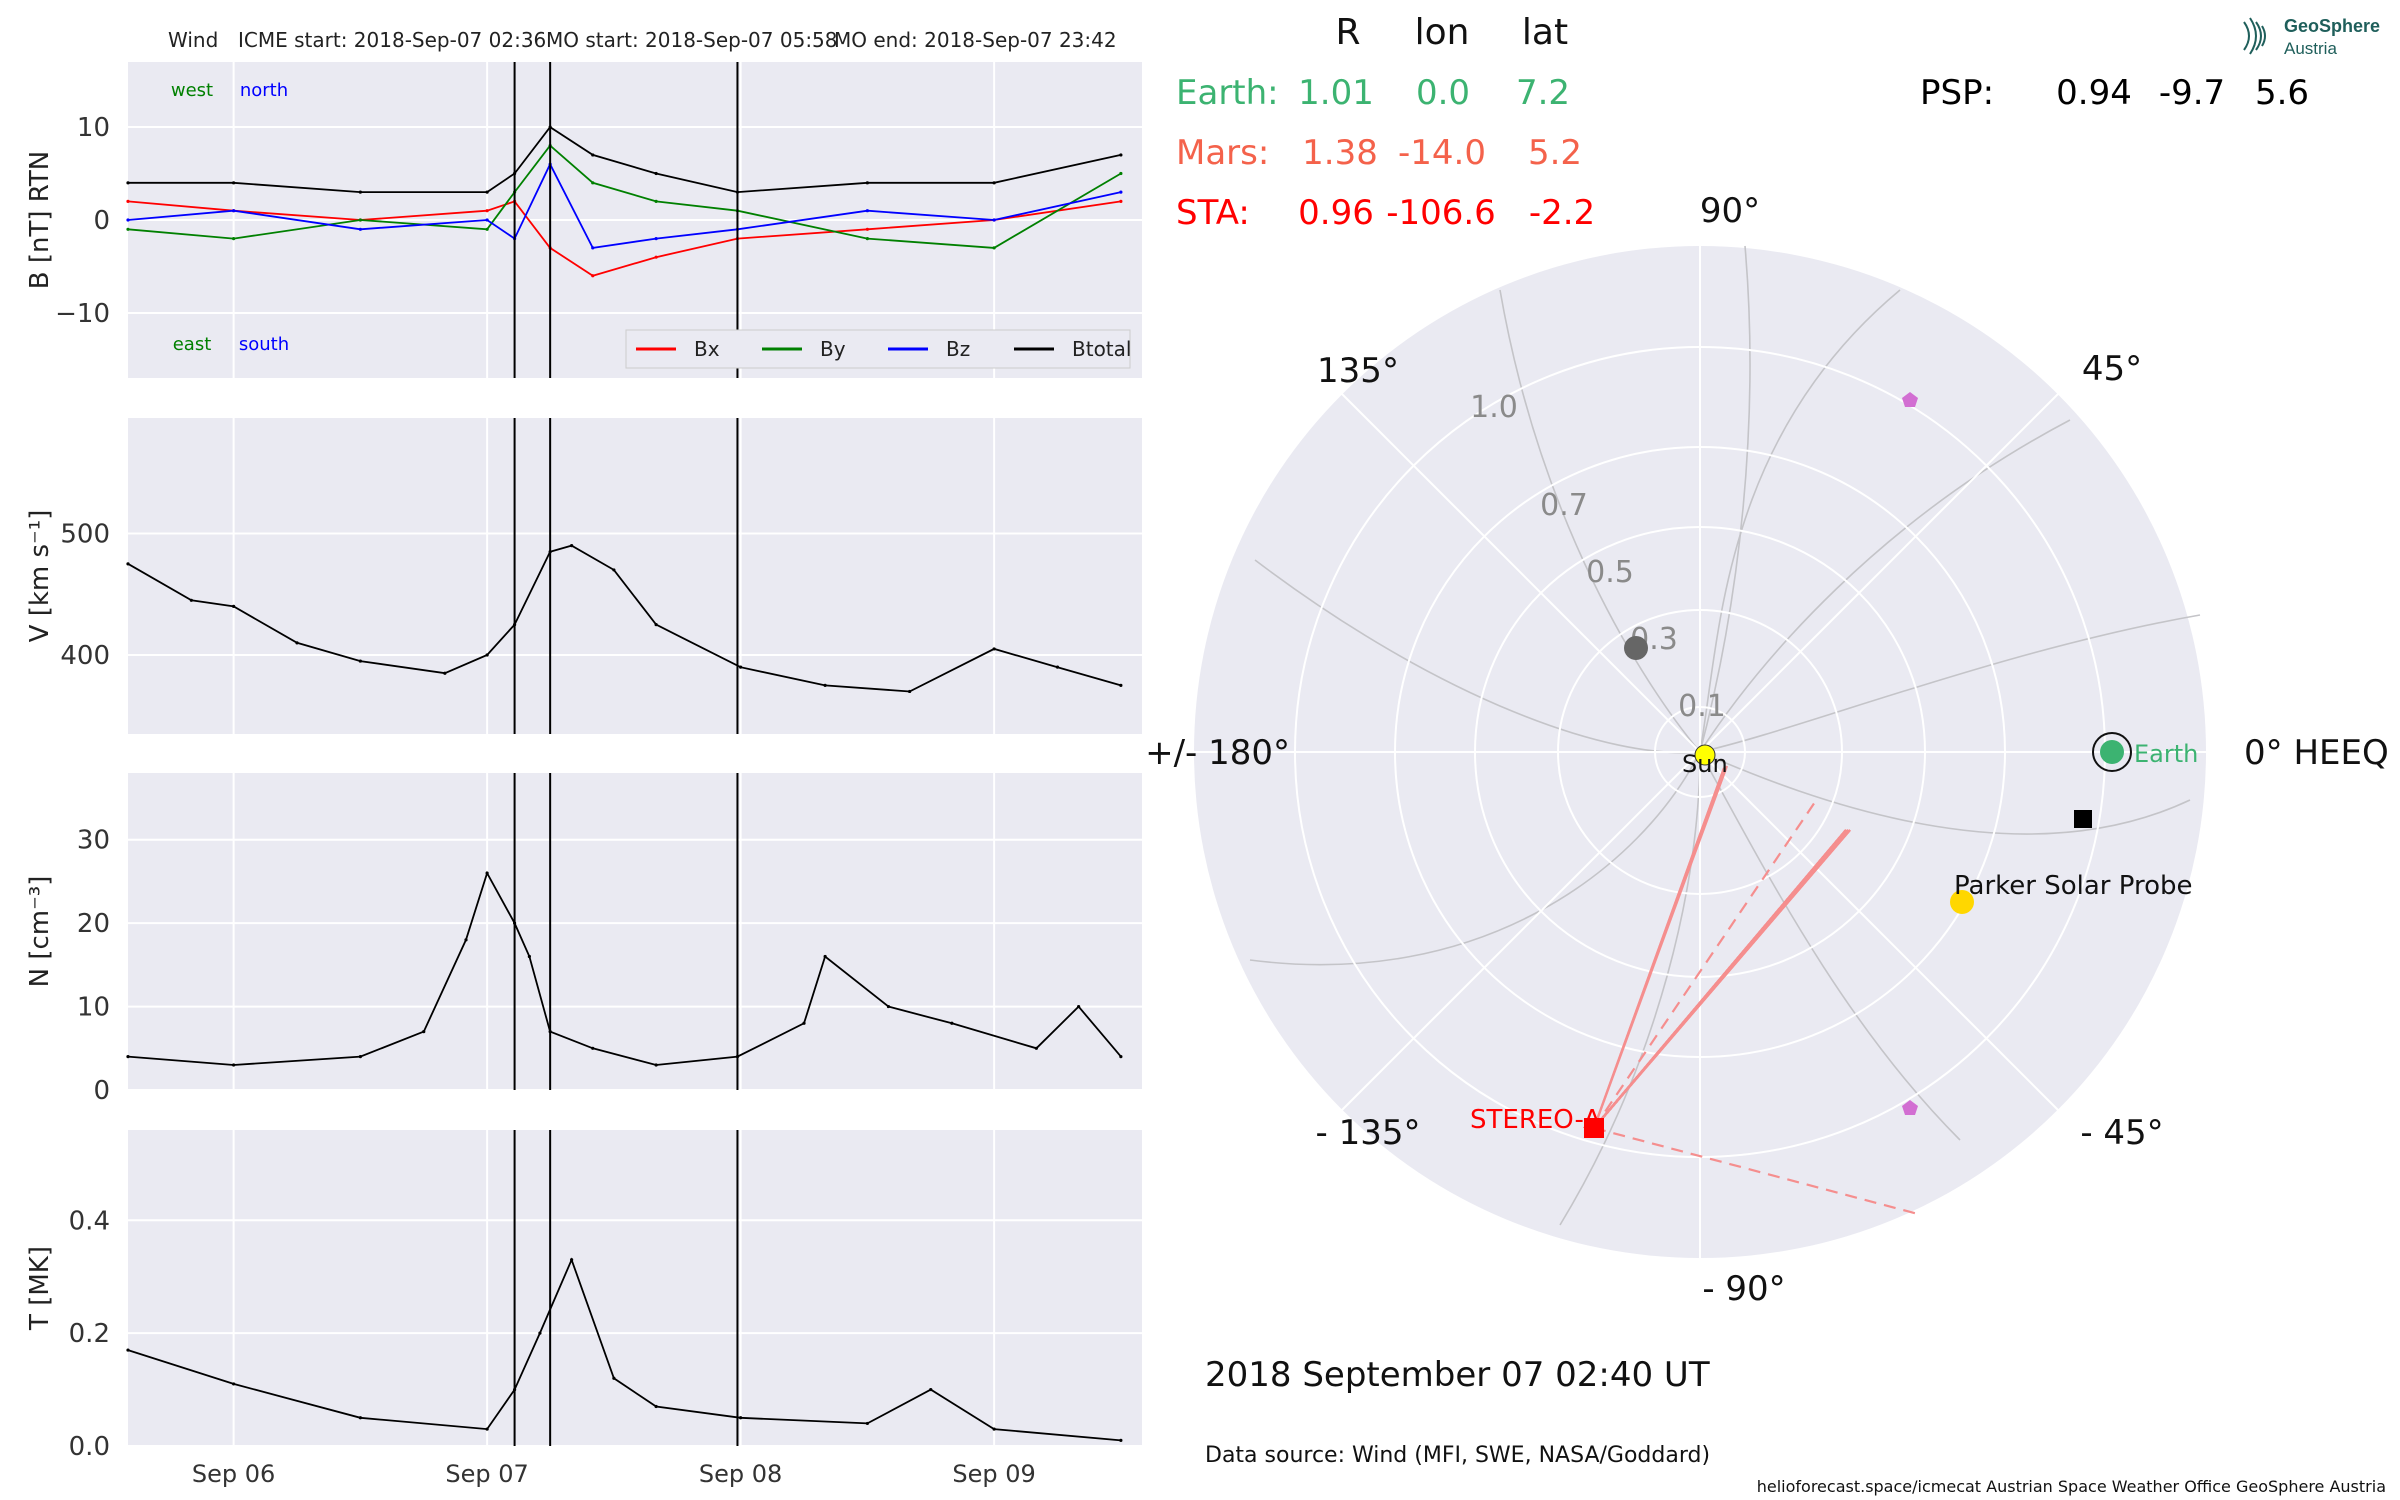 The width and height of the screenshot is (2400, 1500). I want to click on sun-marker, so click(1705, 755).